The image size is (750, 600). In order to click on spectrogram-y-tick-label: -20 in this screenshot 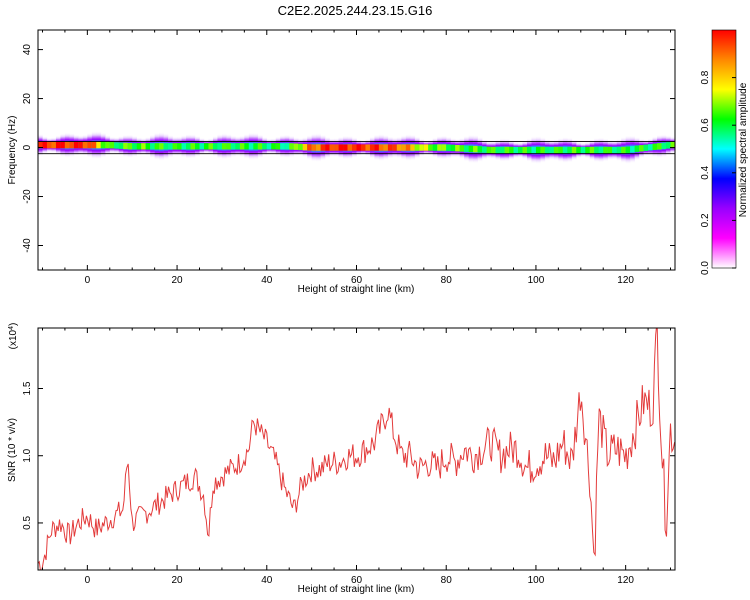, I will do `click(27, 196)`.